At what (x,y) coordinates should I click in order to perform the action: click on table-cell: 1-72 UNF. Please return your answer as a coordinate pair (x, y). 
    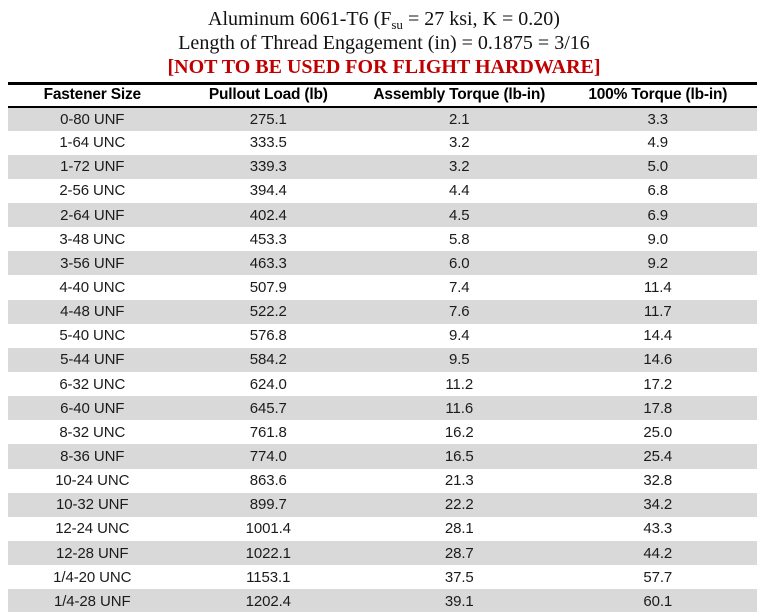
    Looking at the image, I should click on (92, 167).